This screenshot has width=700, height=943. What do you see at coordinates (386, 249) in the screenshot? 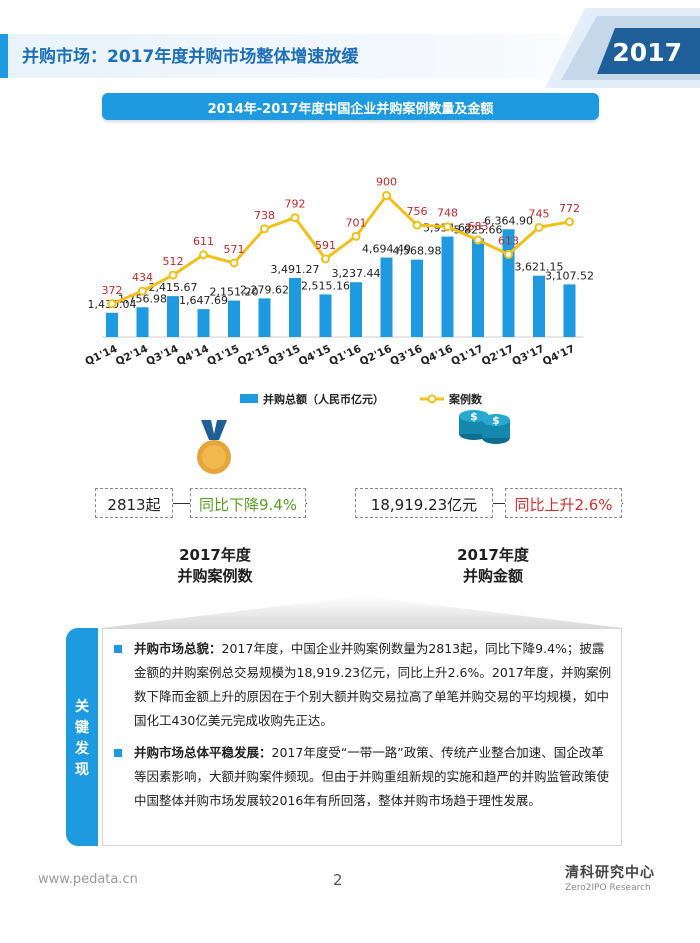
I see `bar-value-label: 4,694.49` at bounding box center [386, 249].